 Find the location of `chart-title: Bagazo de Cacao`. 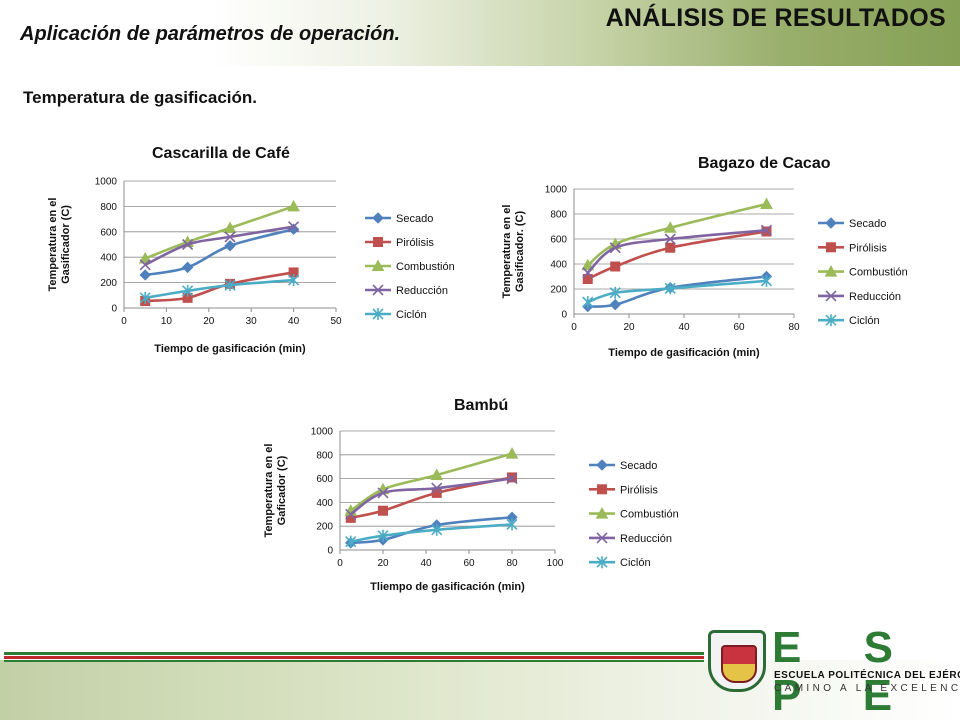

chart-title: Bagazo de Cacao is located at coordinates (764, 163).